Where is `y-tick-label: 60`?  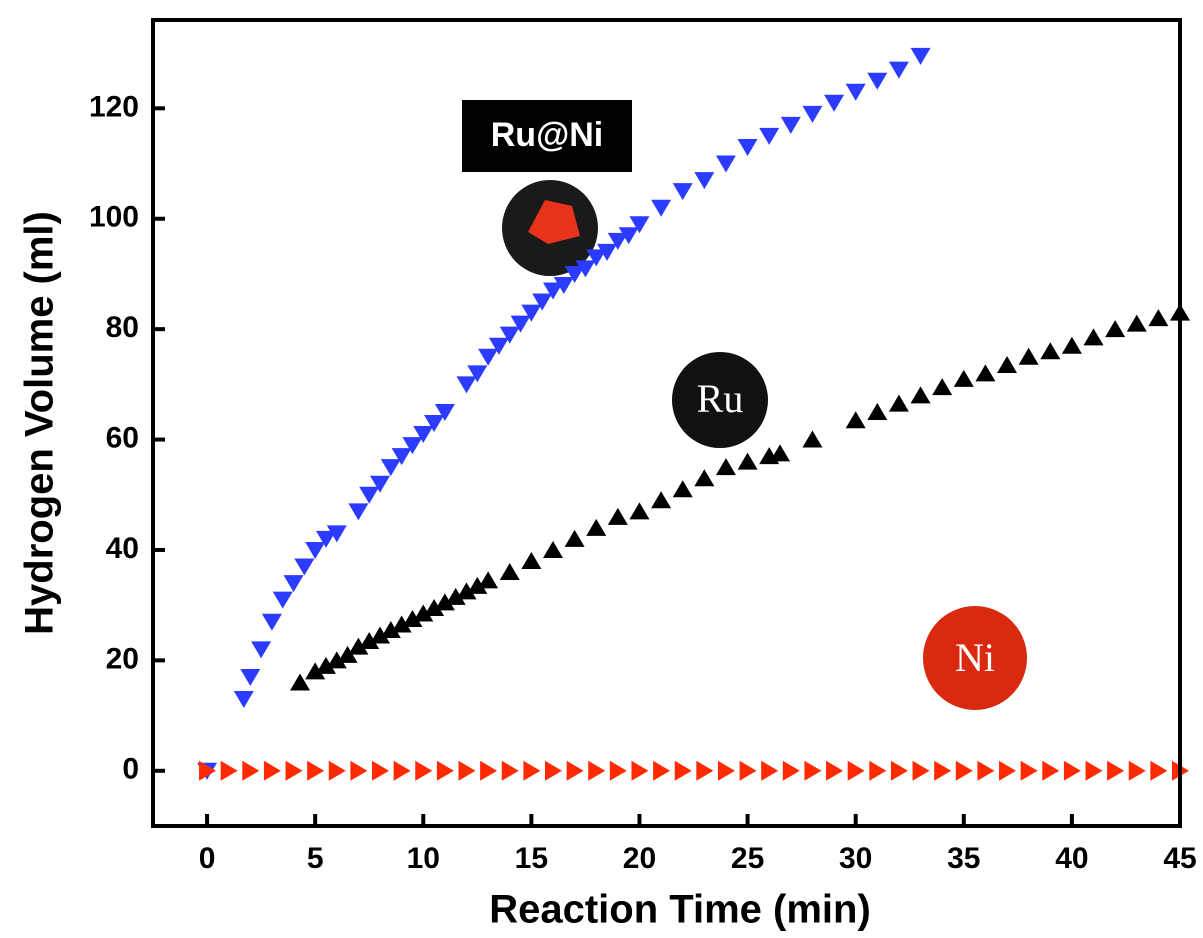 y-tick-label: 60 is located at coordinates (122, 437).